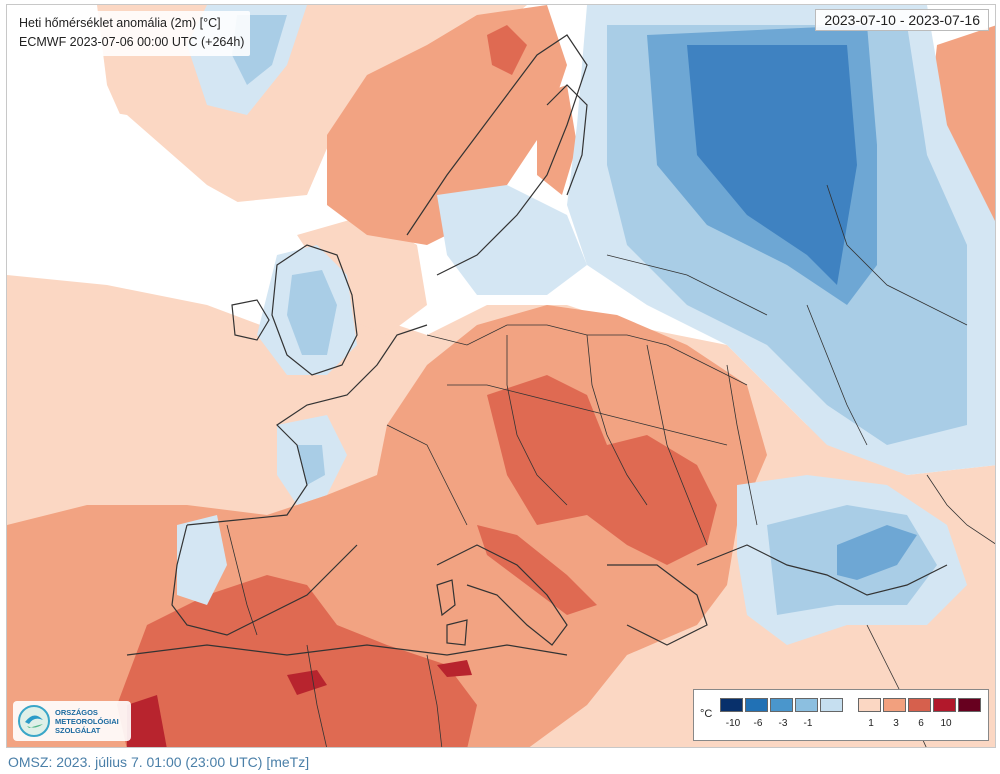 The height and width of the screenshot is (774, 1000). I want to click on model-run-label: ECMWF 2023-07-06 00:00 UTC (+264h), so click(132, 42).